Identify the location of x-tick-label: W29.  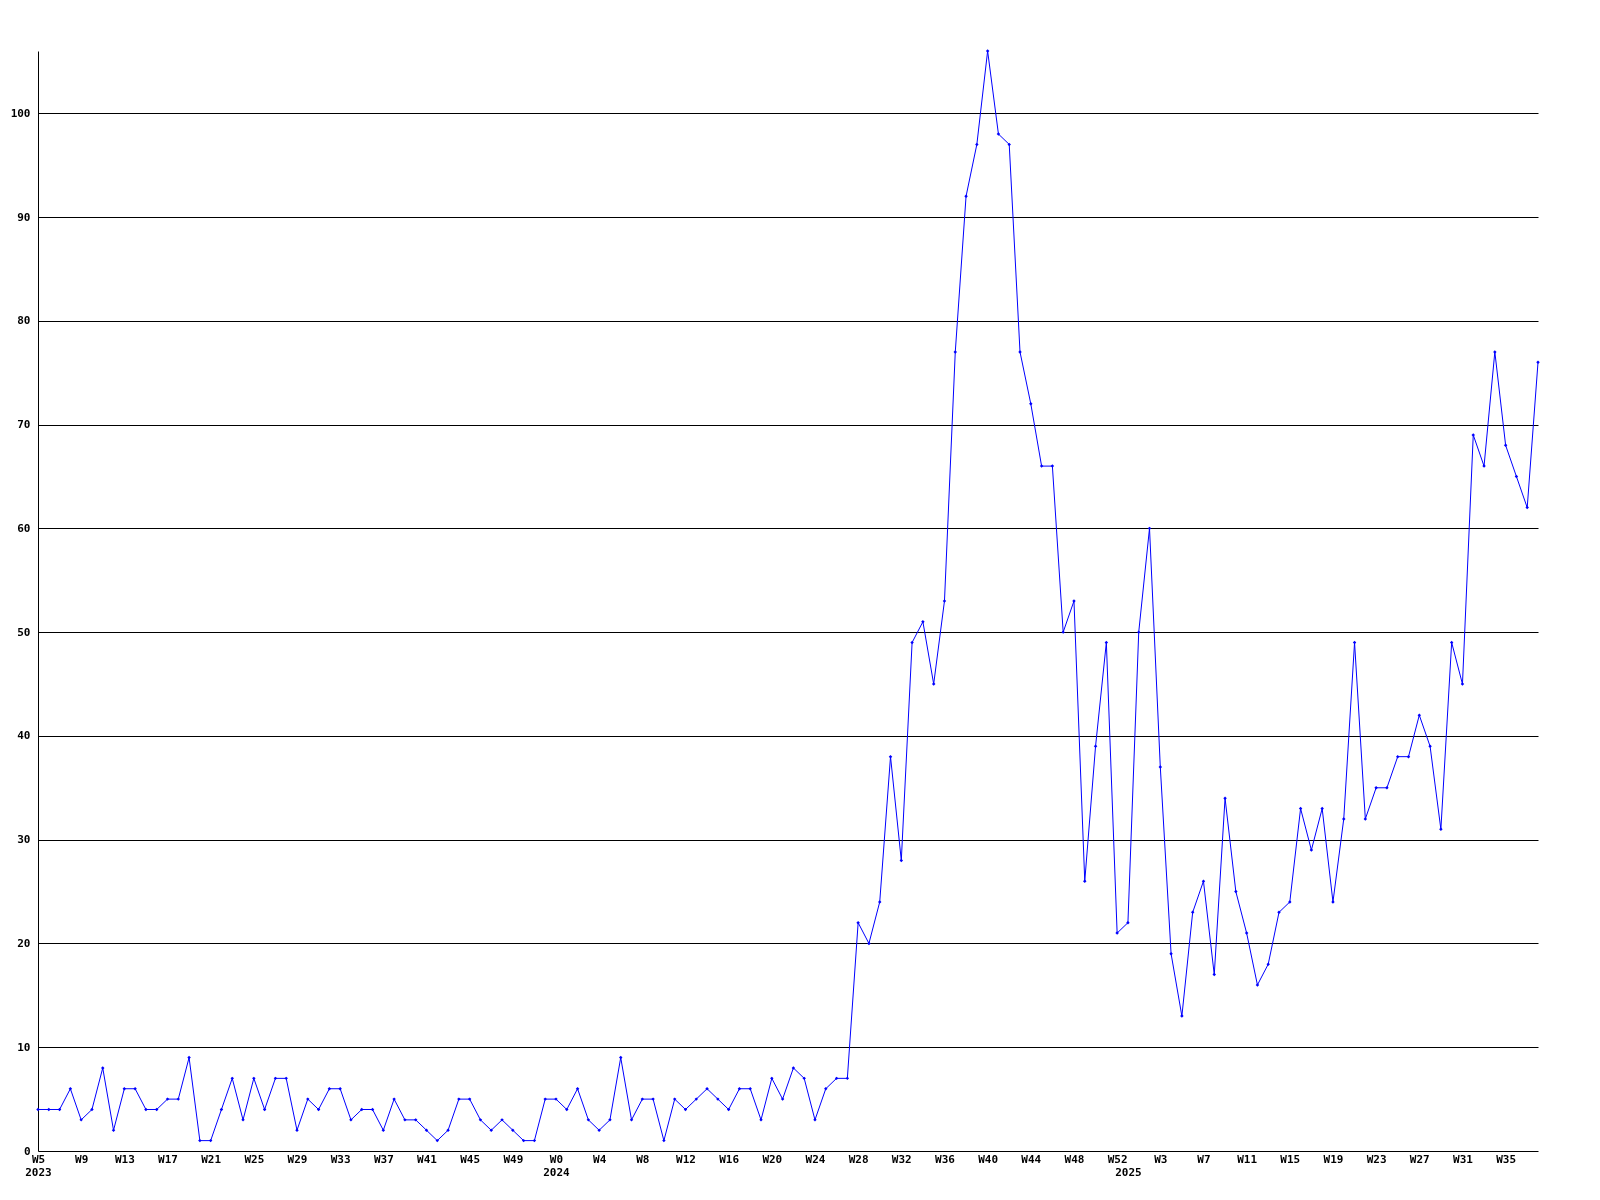
(297, 1159).